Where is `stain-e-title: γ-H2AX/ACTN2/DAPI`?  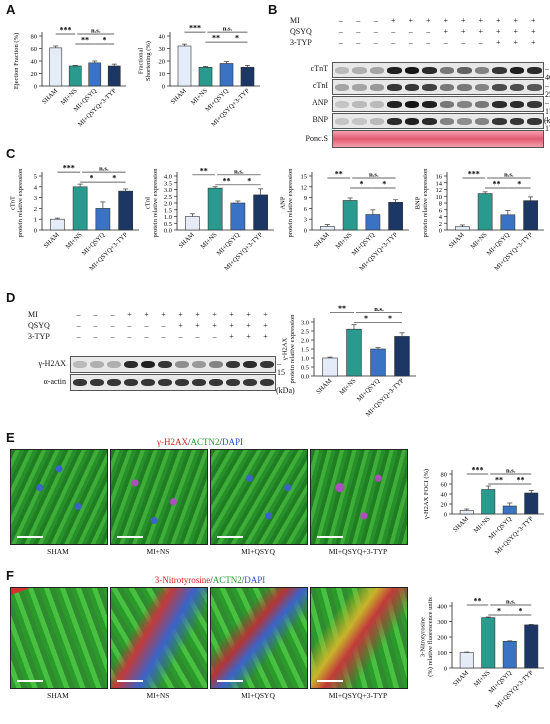 stain-e-title: γ-H2AX/ACTN2/DAPI is located at coordinates (200, 442).